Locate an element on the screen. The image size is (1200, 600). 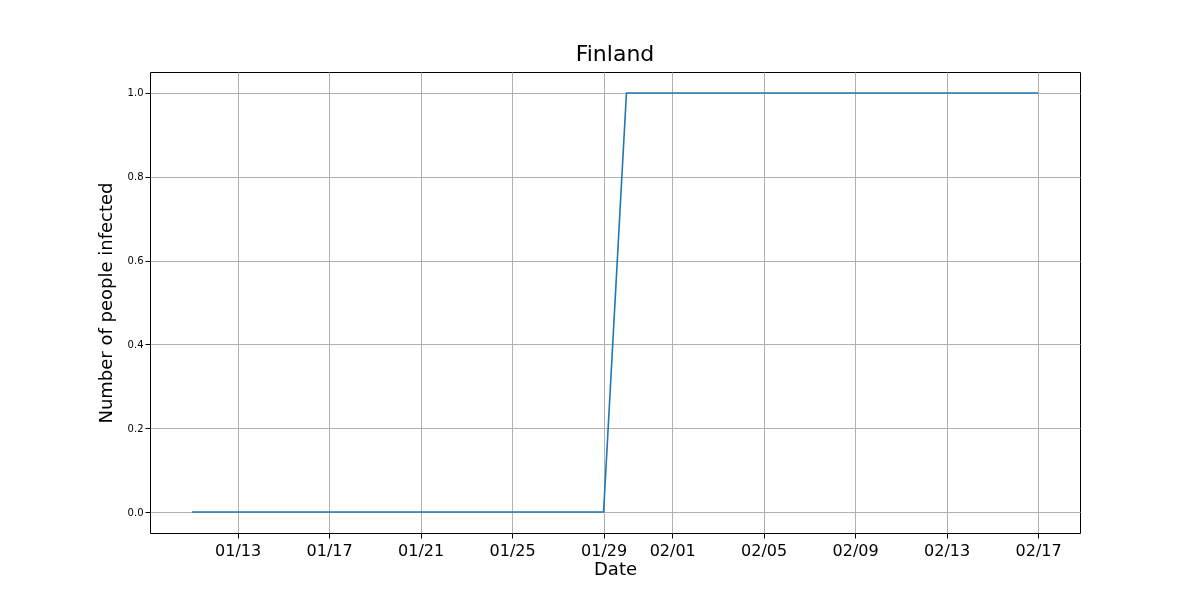
x-tick-label: 01/21 is located at coordinates (421, 550).